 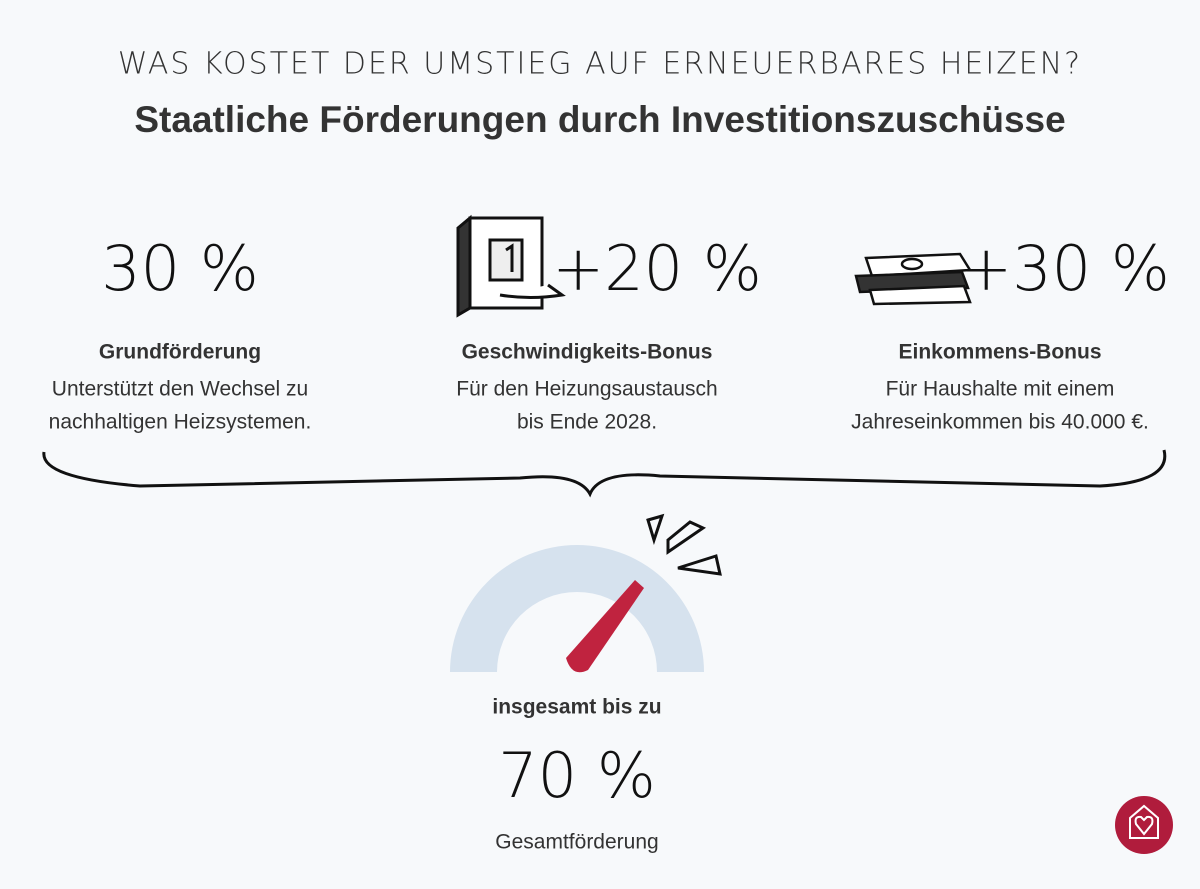 What do you see at coordinates (577, 775) in the screenshot?
I see `summary-value: 70 %` at bounding box center [577, 775].